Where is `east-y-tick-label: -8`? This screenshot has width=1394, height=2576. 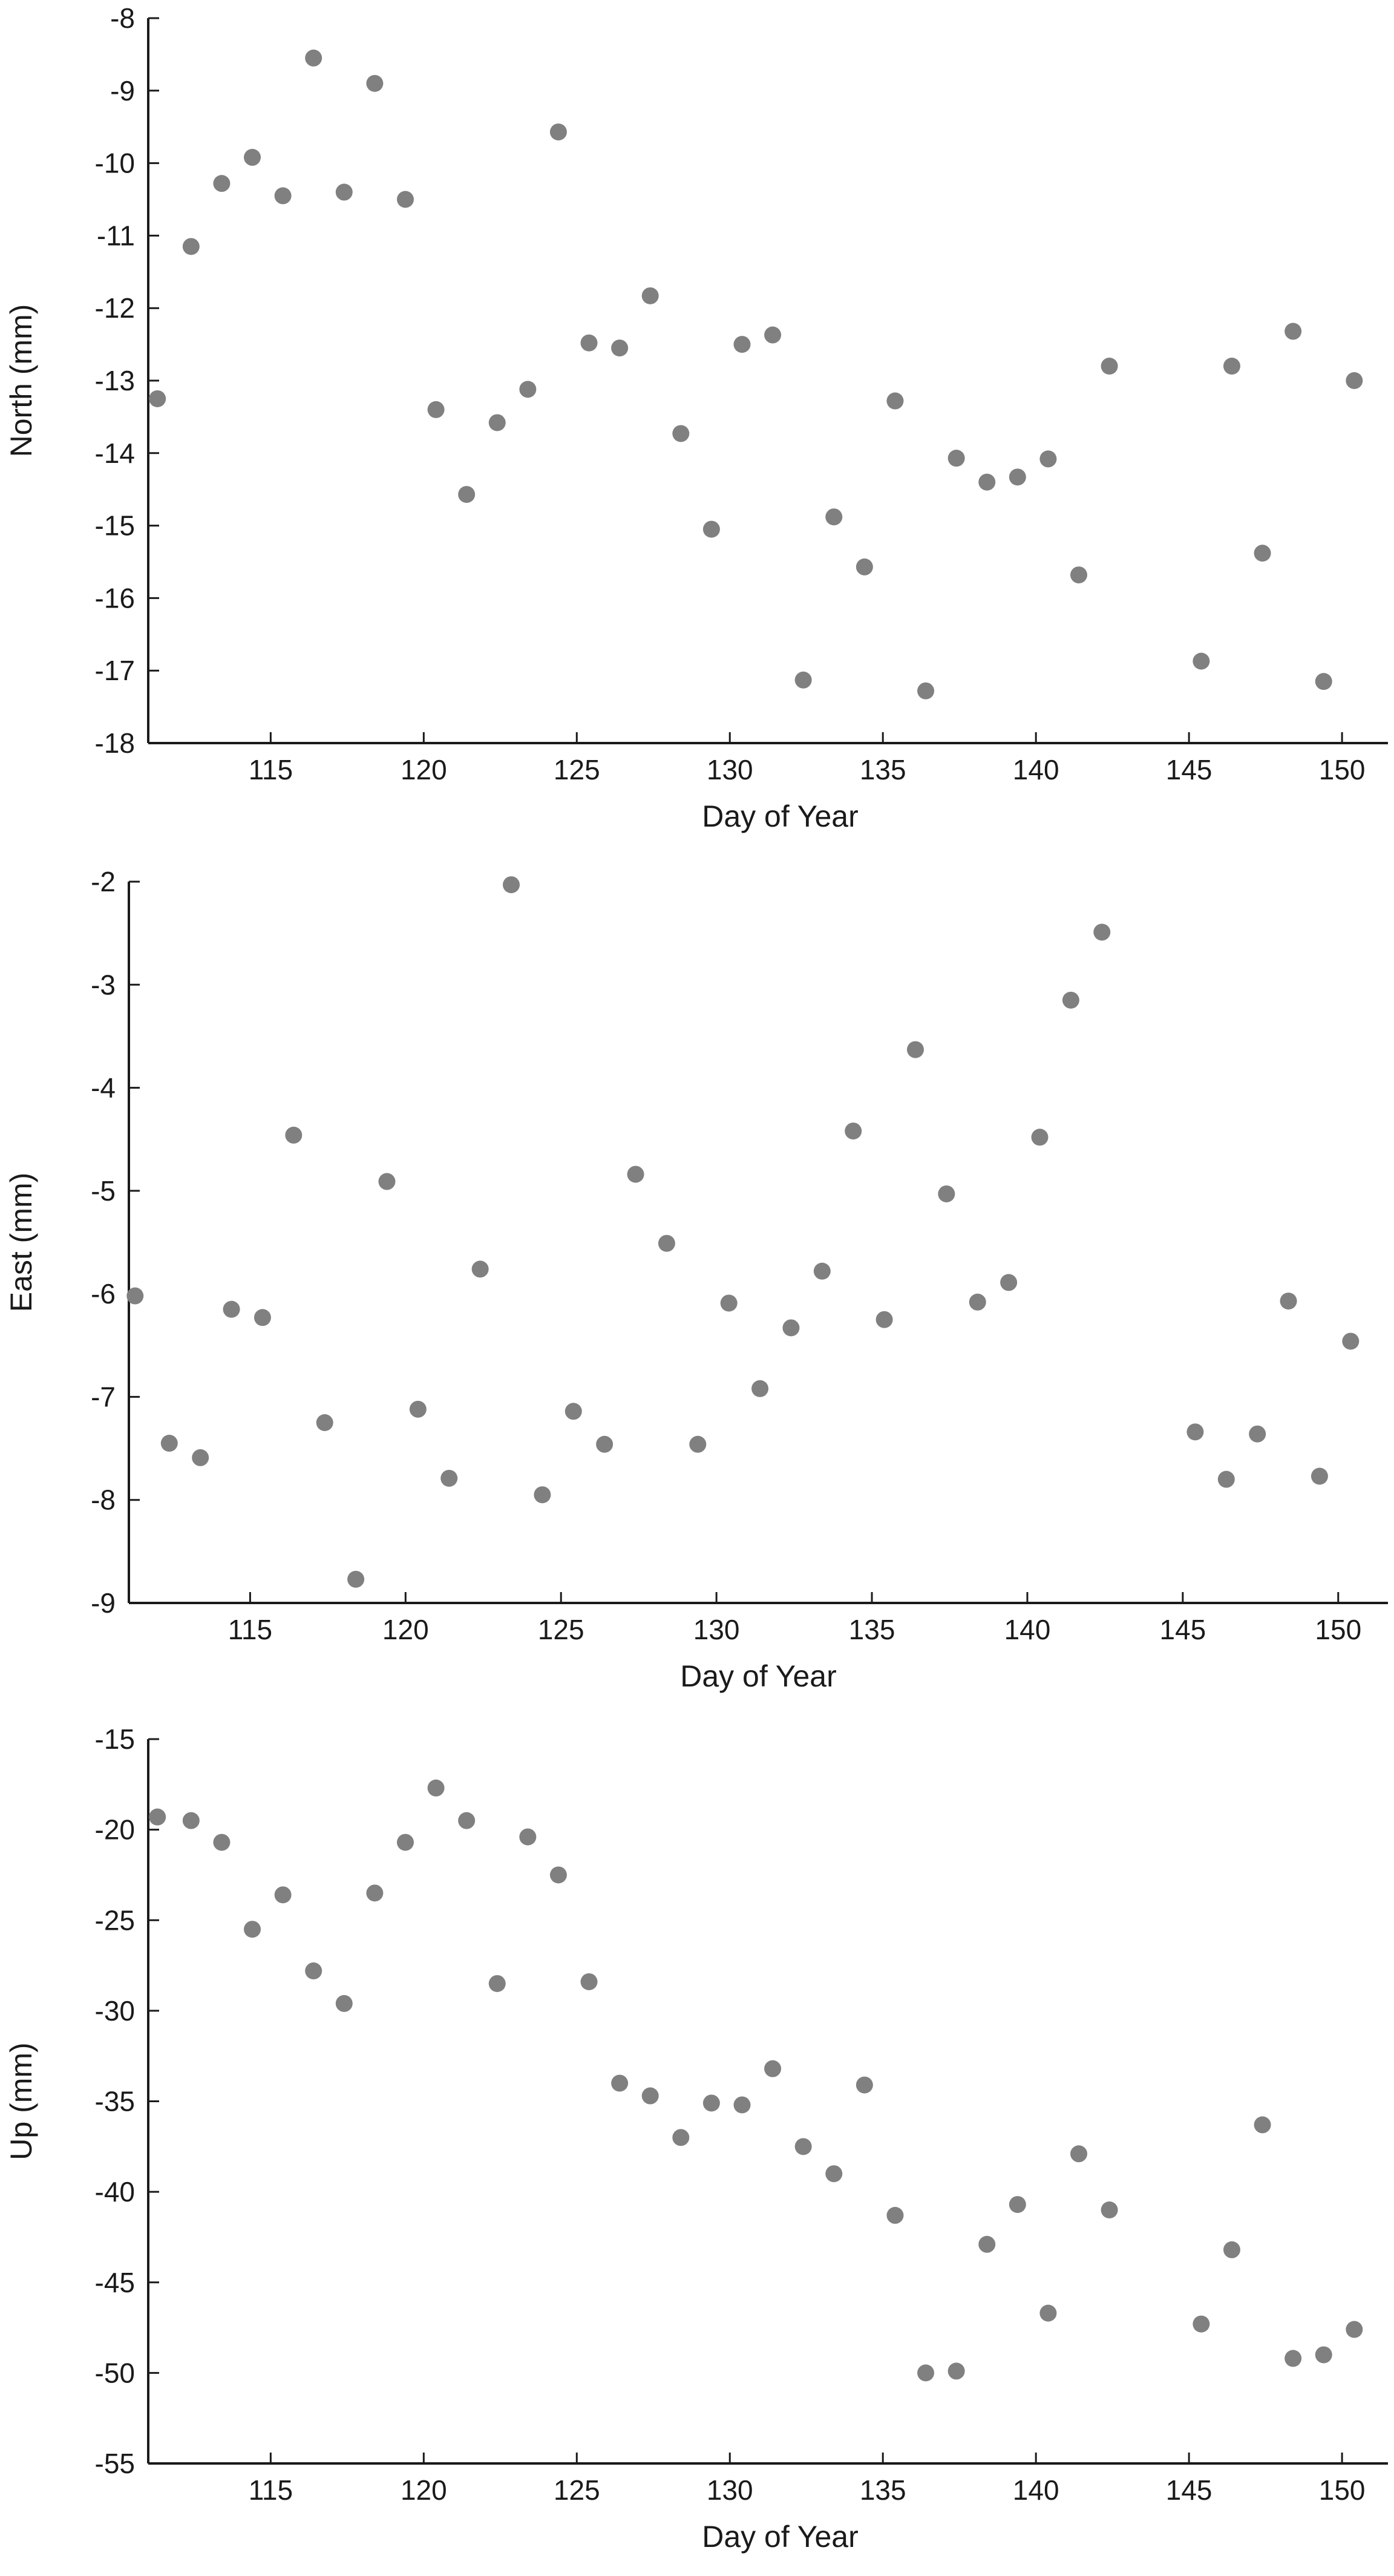
east-y-tick-label: -8 is located at coordinates (103, 1500).